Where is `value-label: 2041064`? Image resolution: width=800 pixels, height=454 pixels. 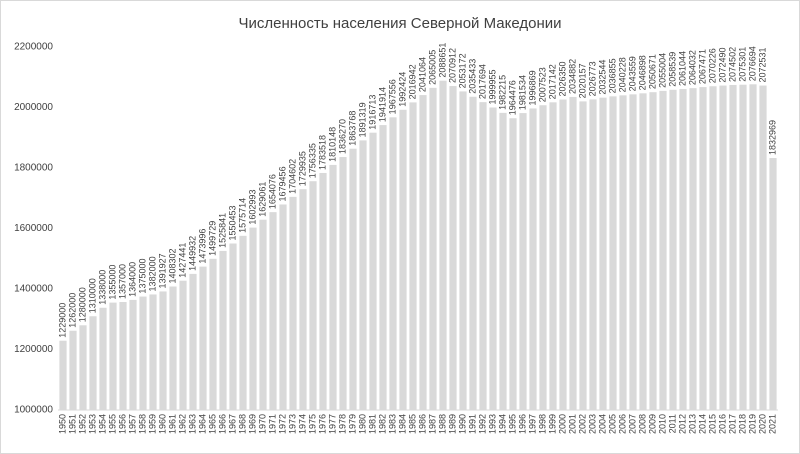 value-label: 2041064 is located at coordinates (422, 74).